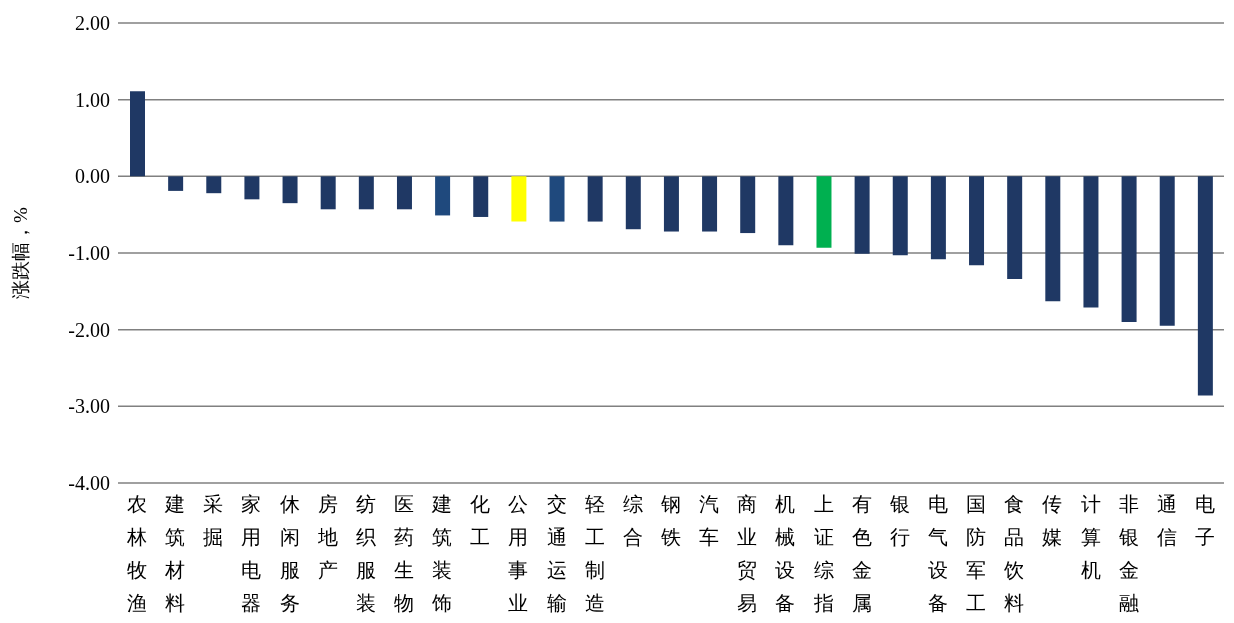 The width and height of the screenshot is (1234, 623). Describe the element at coordinates (92, 23) in the screenshot. I see `y-tick-label: 2.00` at that location.